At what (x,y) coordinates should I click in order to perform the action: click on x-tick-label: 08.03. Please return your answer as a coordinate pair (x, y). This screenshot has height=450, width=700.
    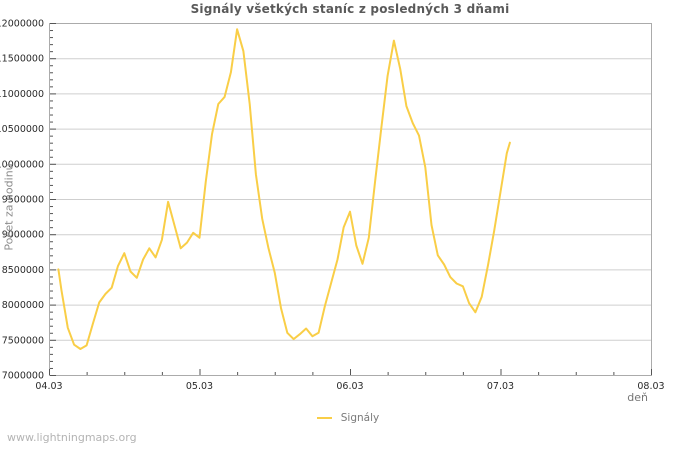
    Looking at the image, I should click on (650, 386).